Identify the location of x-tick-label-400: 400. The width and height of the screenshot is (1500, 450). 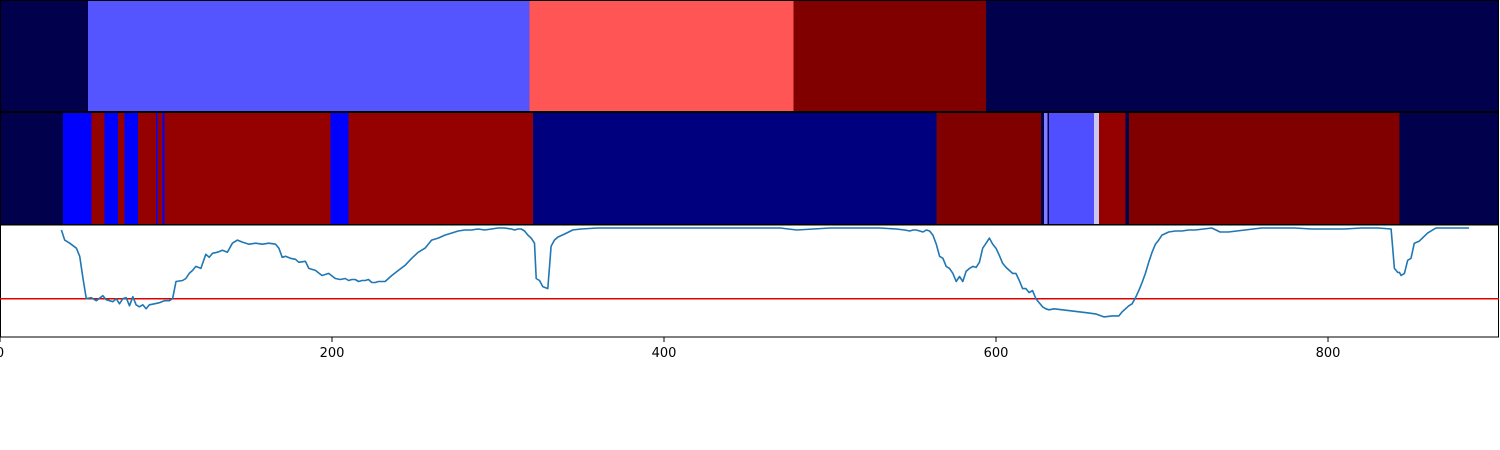
(664, 353).